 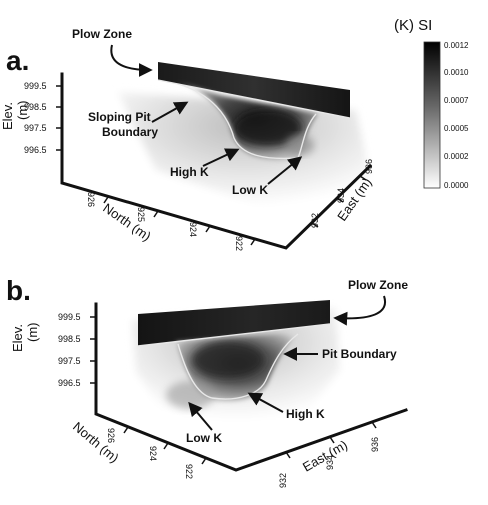 I want to click on panel-b-east-tick: 932, so click(x=283, y=480).